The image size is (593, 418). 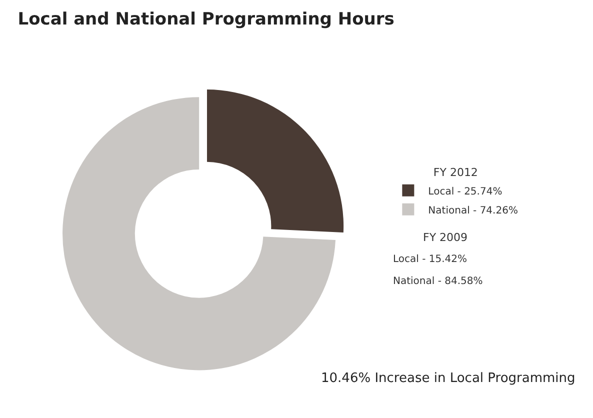 What do you see at coordinates (465, 192) in the screenshot?
I see `legend-label: Local - 25.74%` at bounding box center [465, 192].